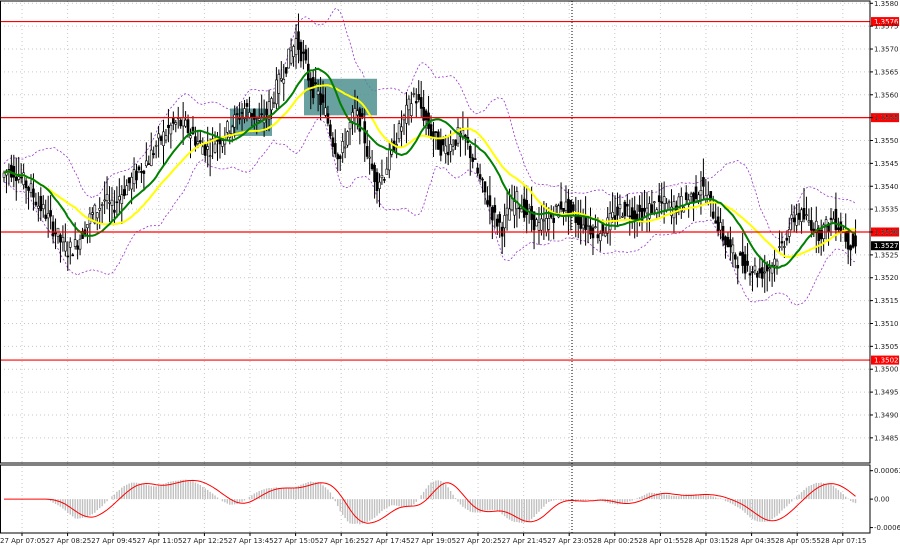  I want to click on x-tick-label: 27 Apr 21:45, so click(525, 541).